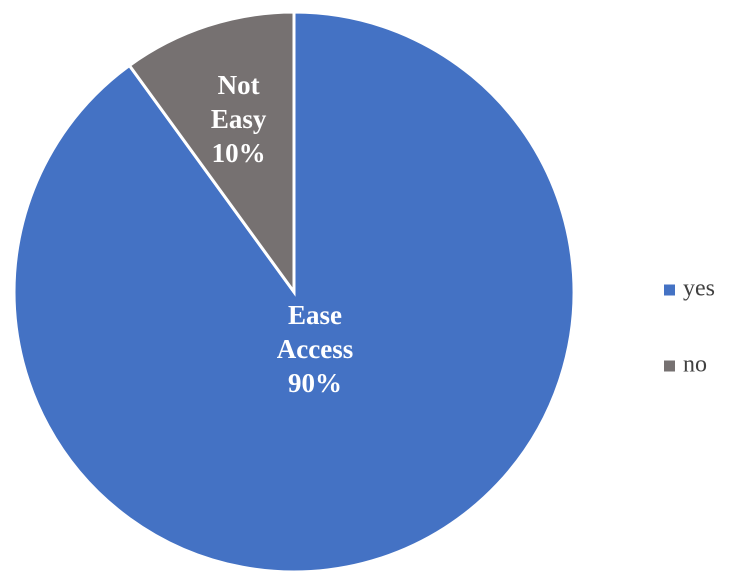 Image resolution: width=740 pixels, height=572 pixels. Describe the element at coordinates (695, 365) in the screenshot. I see `legend-label: no` at that location.